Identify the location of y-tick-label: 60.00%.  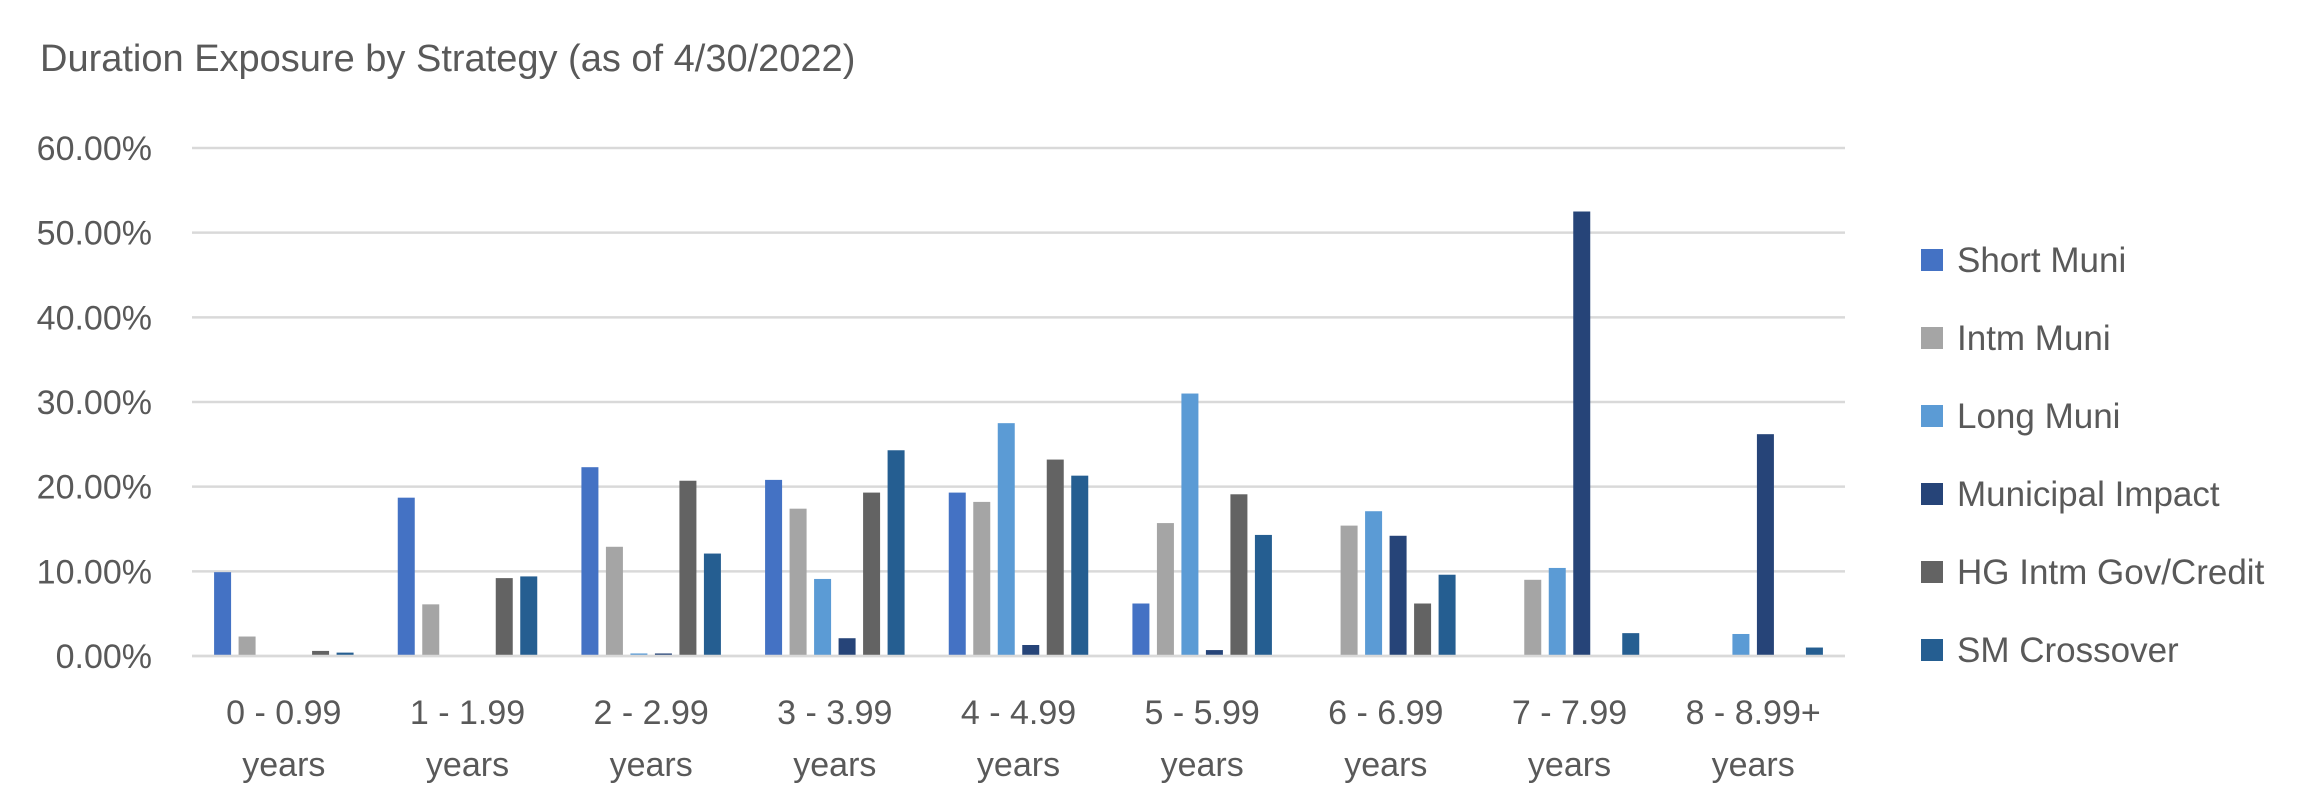
(94, 149).